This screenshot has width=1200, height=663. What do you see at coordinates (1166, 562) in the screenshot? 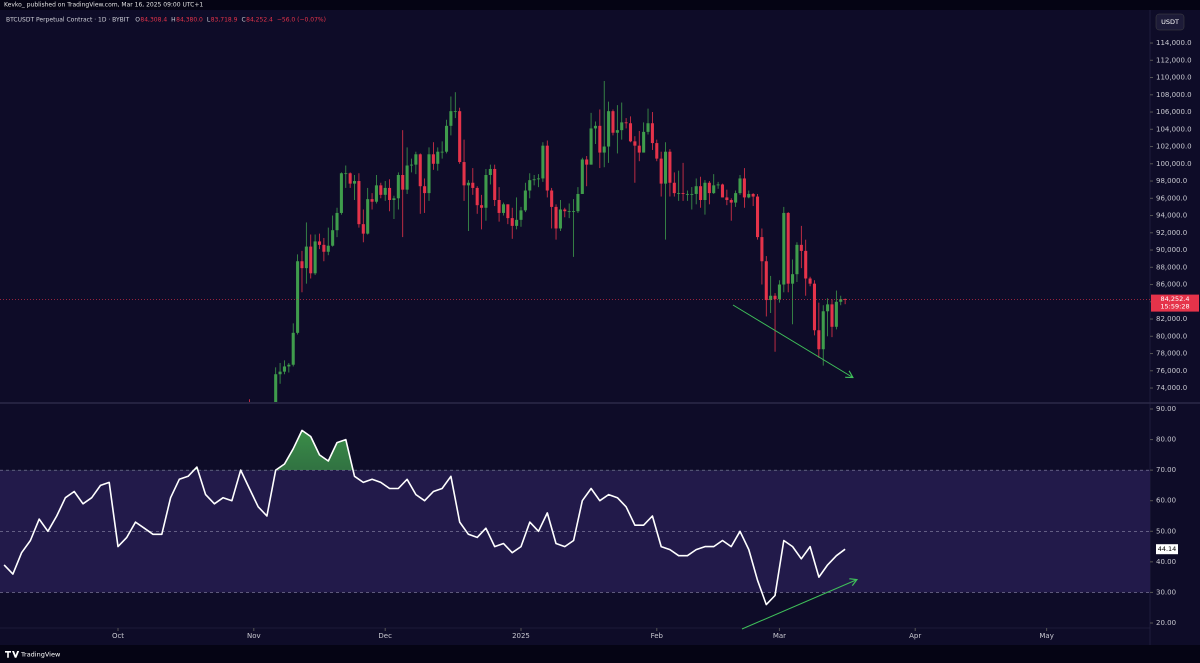
I see `y-tick-label: 40.00` at bounding box center [1166, 562].